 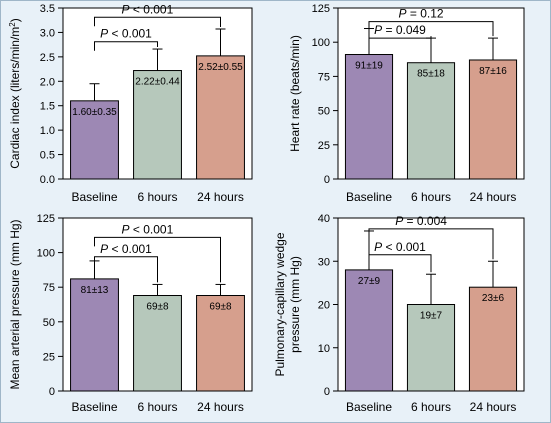 What do you see at coordinates (425, 221) in the screenshot?
I see `p-value-text: = 0.004` at bounding box center [425, 221].